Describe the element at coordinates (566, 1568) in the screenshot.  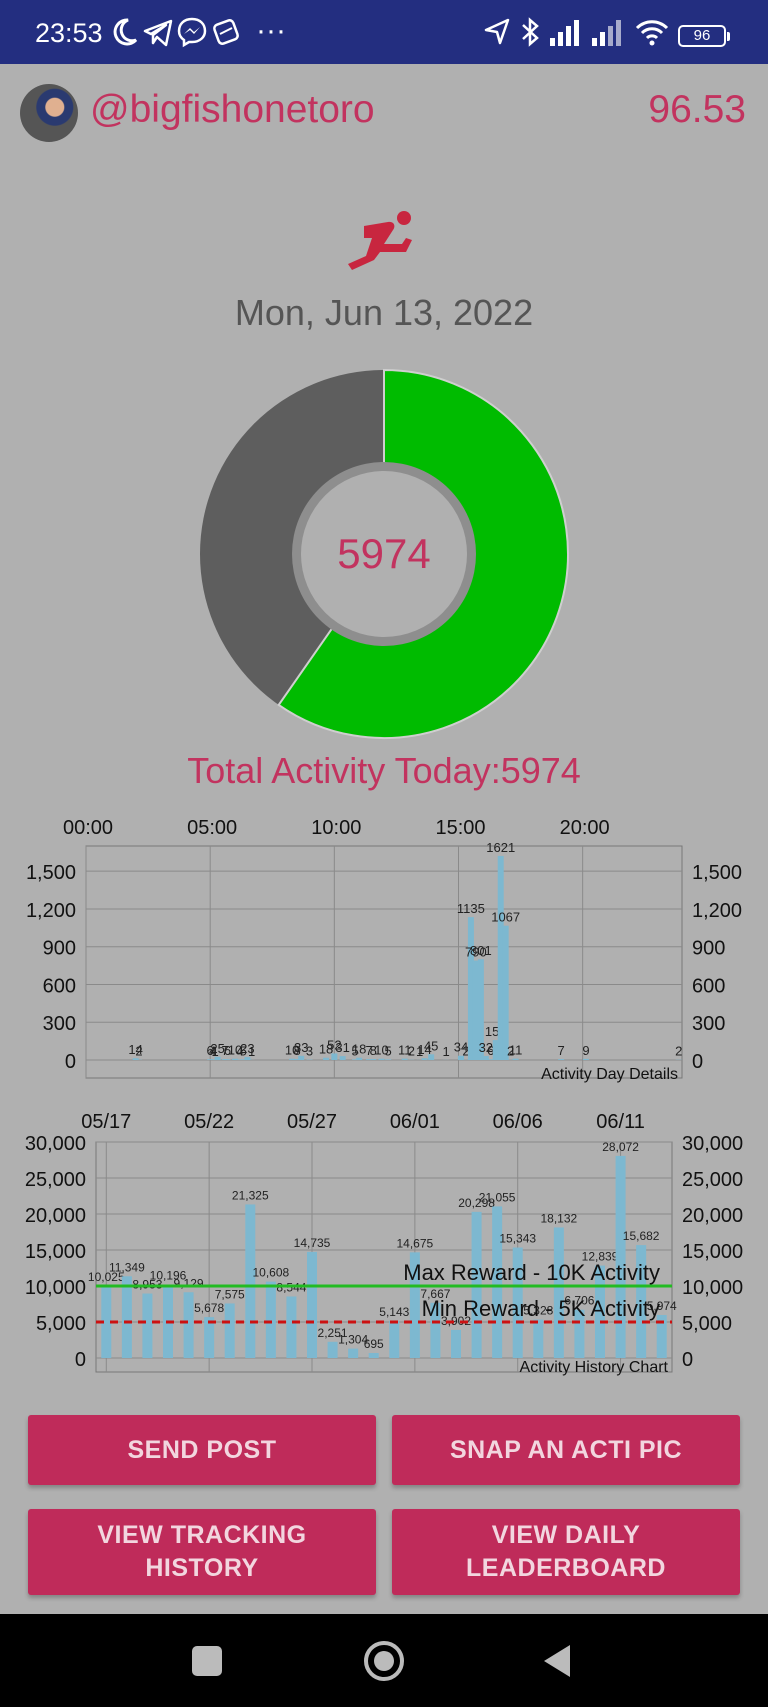
I see `view-daily-label-line2: LEADERBOARD` at that location.